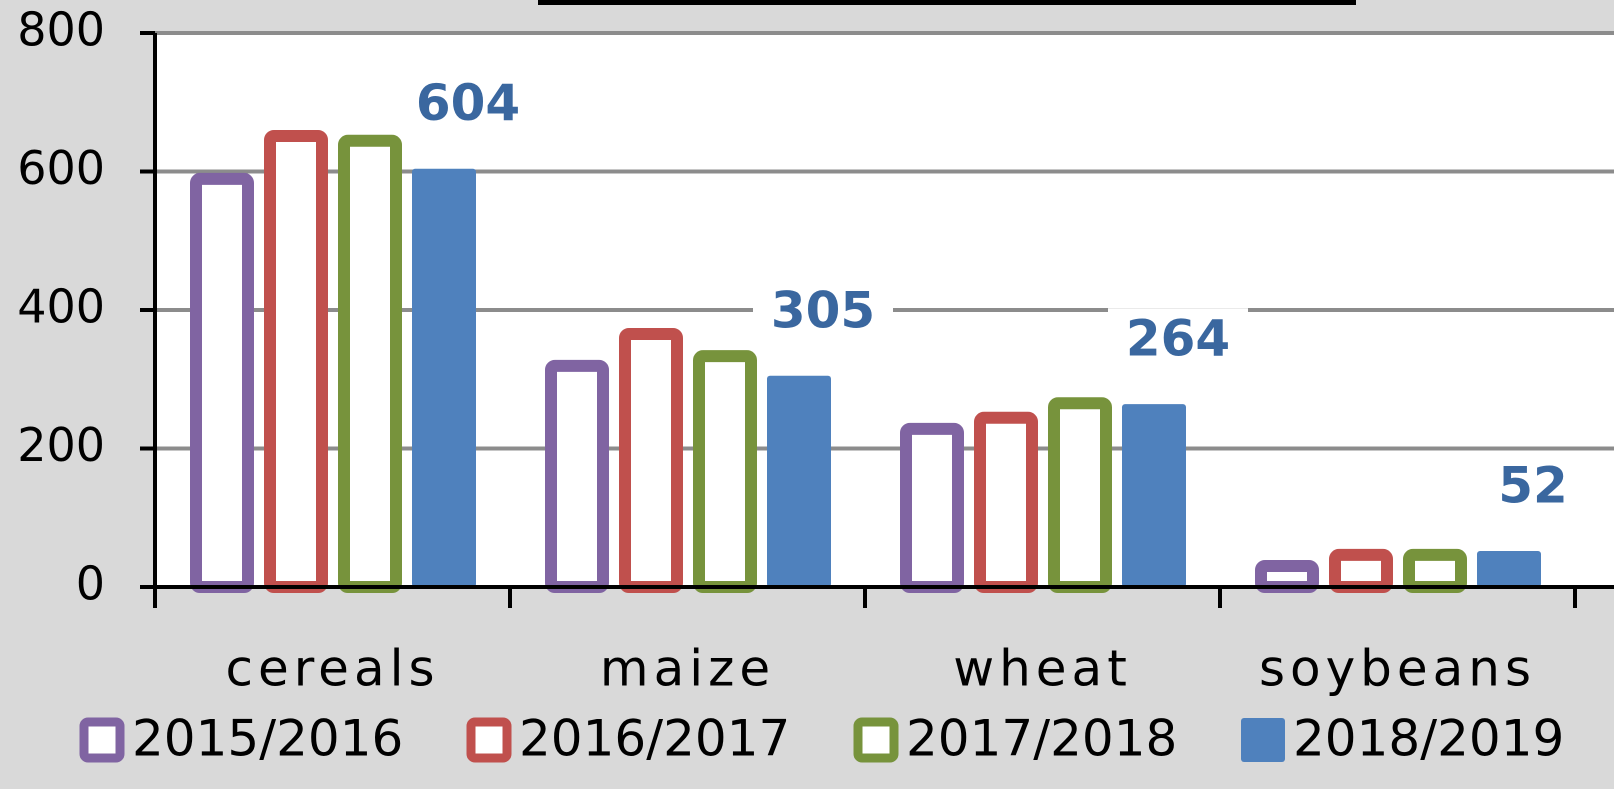 The width and height of the screenshot is (1614, 789). What do you see at coordinates (61, 168) in the screenshot?
I see `y-tick-label: 600` at bounding box center [61, 168].